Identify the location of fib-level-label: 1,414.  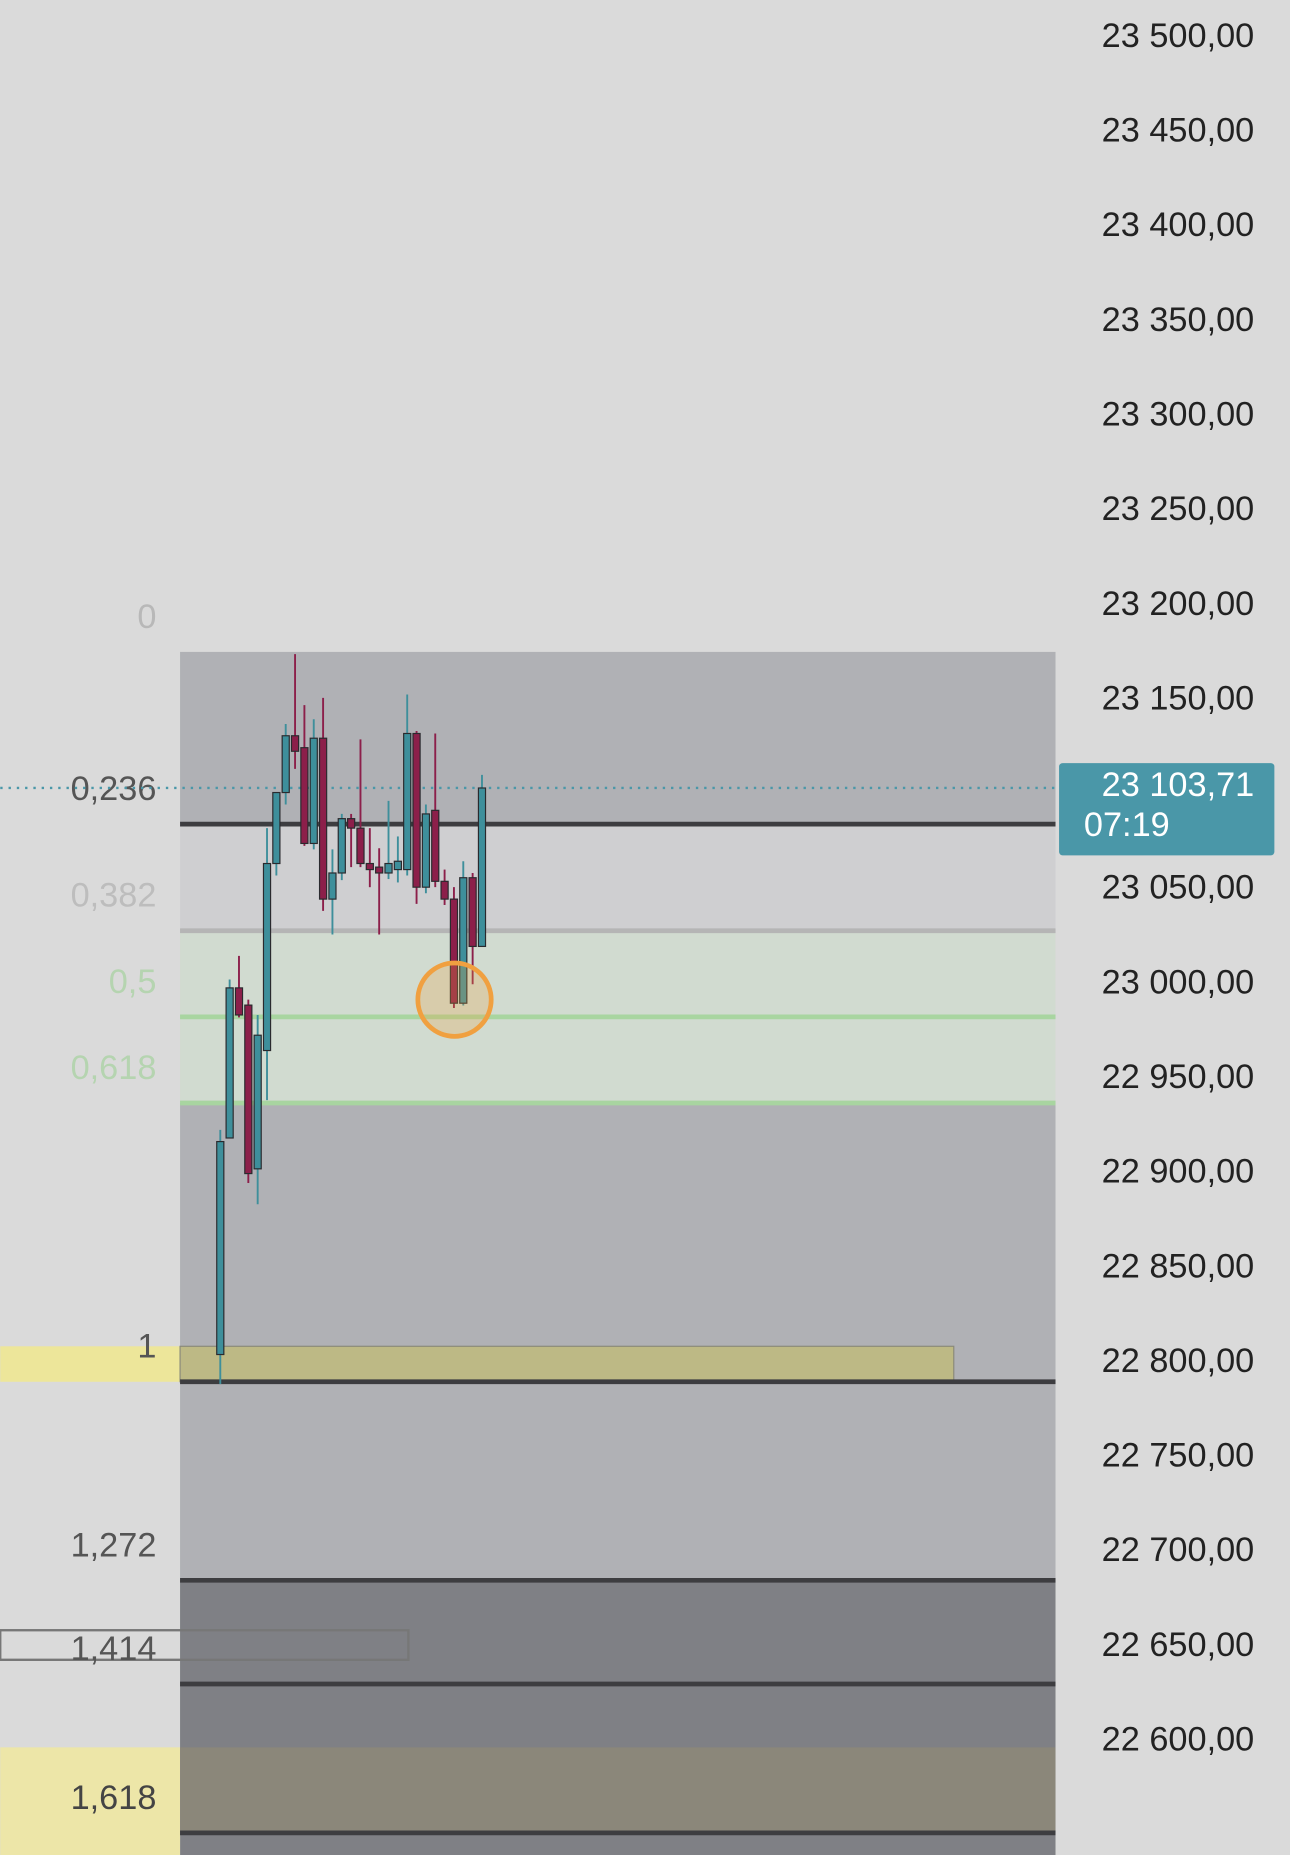
(114, 1649).